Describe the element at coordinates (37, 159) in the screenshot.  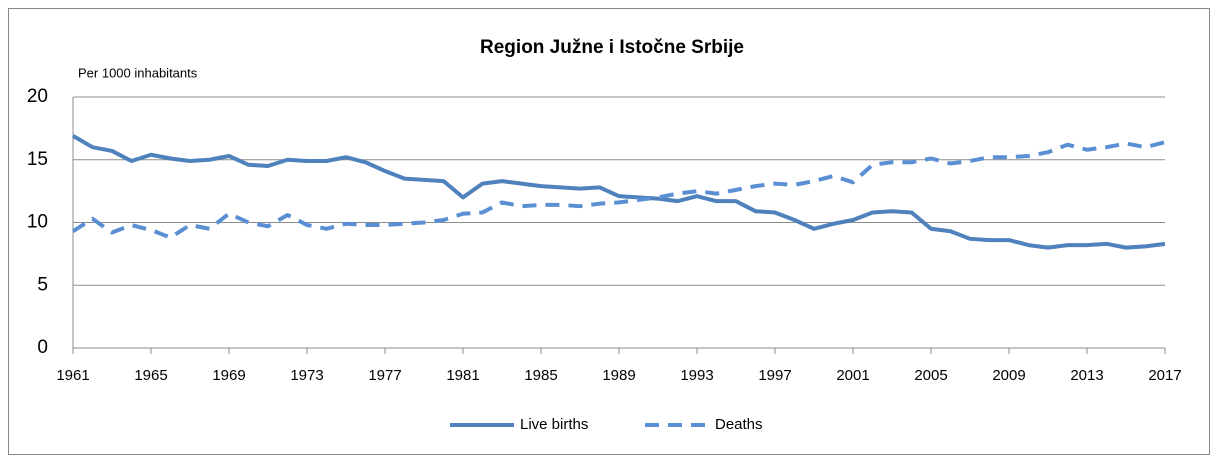
I see `y-tick-label: 15` at that location.